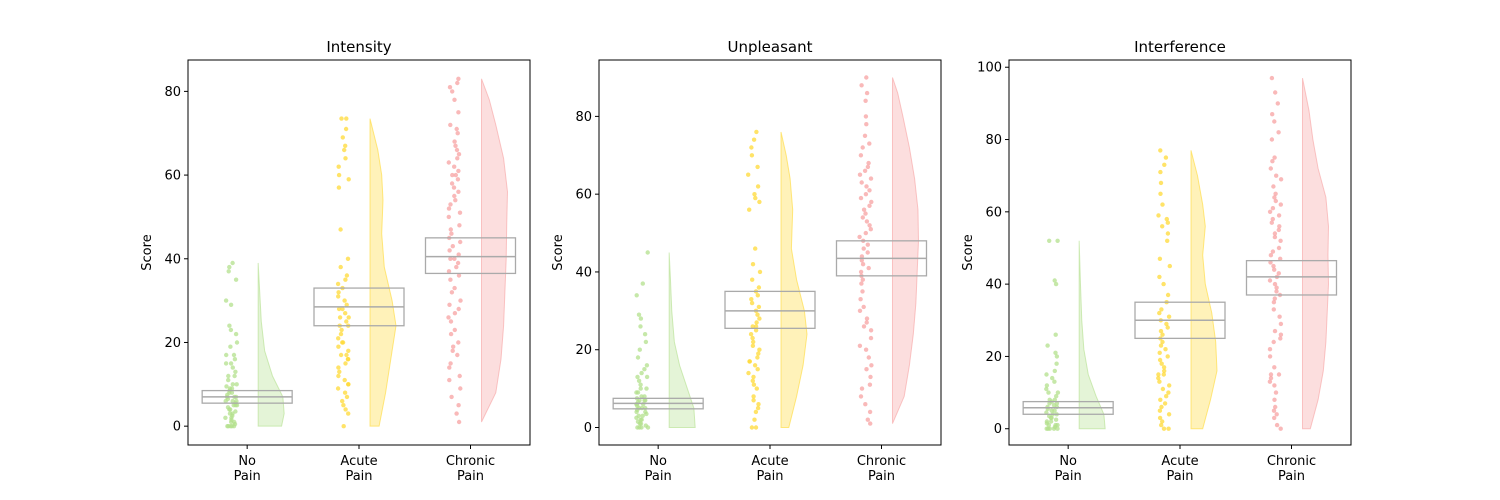  What do you see at coordinates (271, 344) in the screenshot?
I see `density-cloud` at bounding box center [271, 344].